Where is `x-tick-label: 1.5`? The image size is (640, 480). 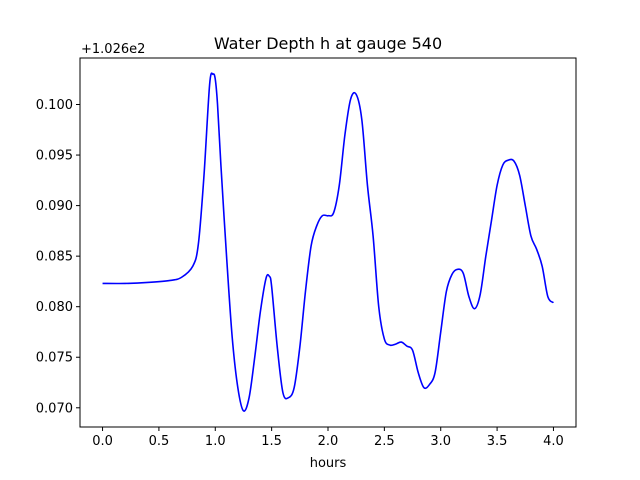
x-tick-label: 1.5 is located at coordinates (271, 441).